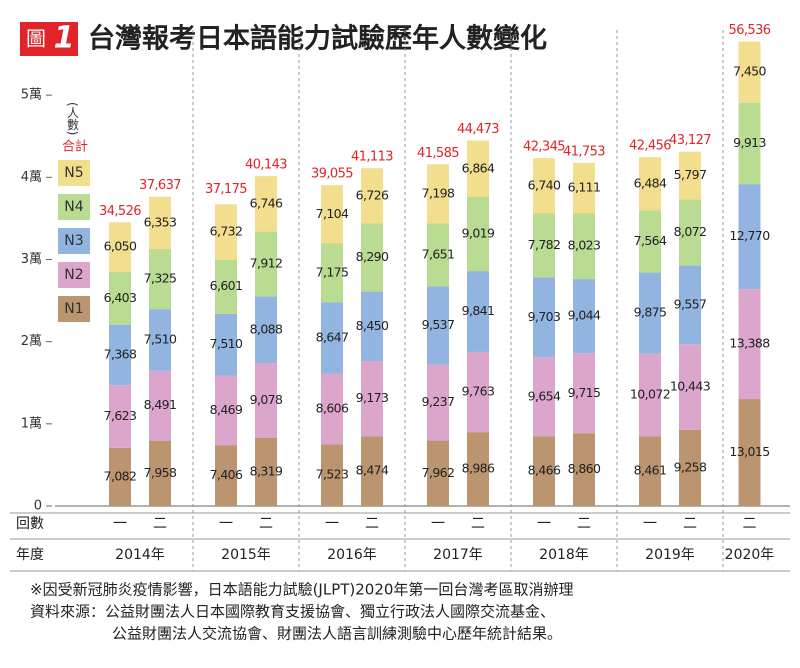 This screenshot has width=800, height=668. I want to click on value-label: 6,111, so click(584, 187).